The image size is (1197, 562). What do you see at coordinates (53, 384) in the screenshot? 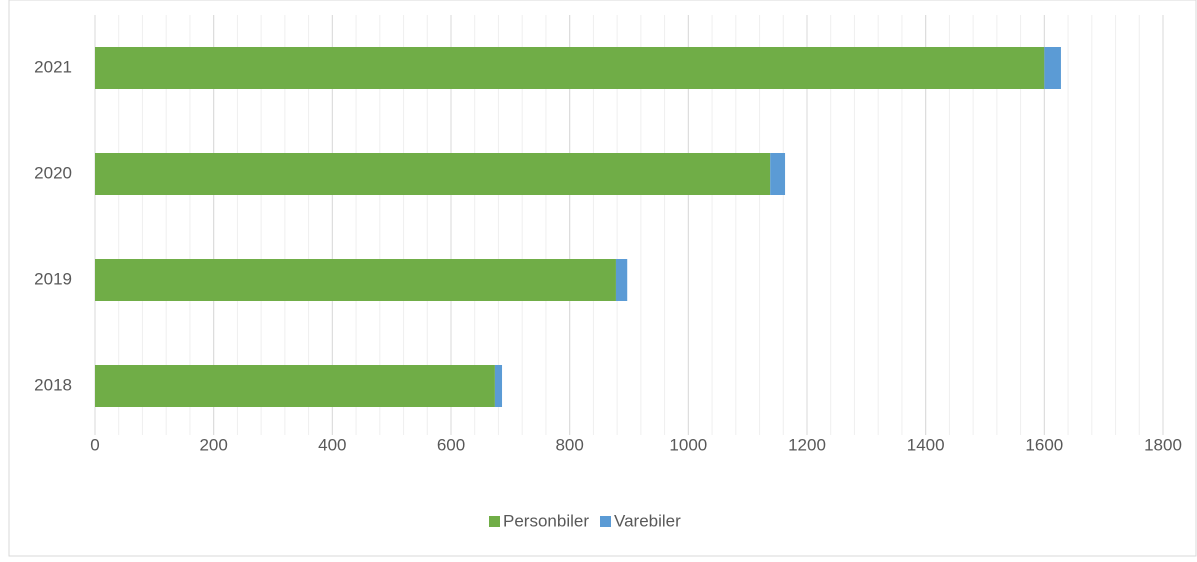
I see `y-tick-label: 2018` at bounding box center [53, 384].